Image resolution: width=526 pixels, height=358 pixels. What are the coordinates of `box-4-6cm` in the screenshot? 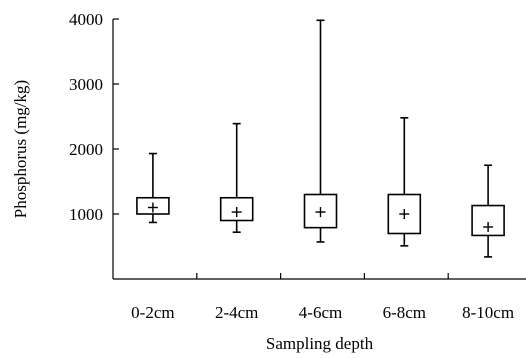 It's located at (320, 131).